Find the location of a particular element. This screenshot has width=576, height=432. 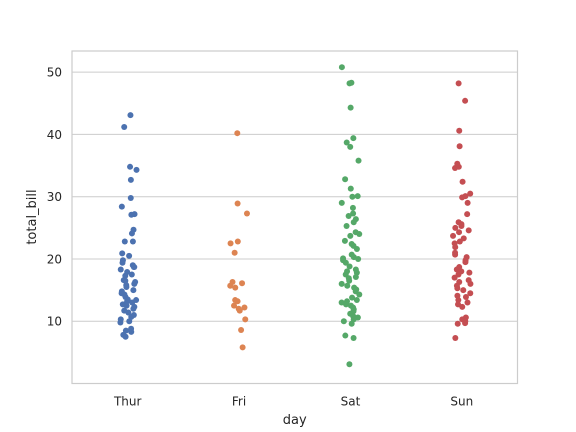

x-tick-label: Fri is located at coordinates (239, 402).